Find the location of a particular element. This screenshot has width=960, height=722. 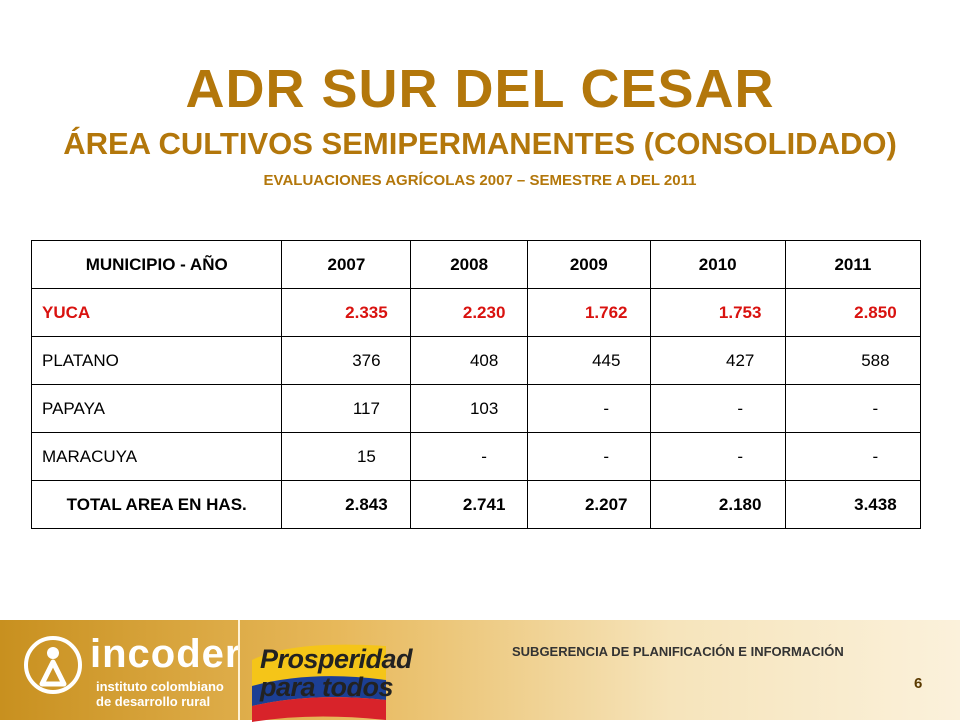

table-header-row: MUNICIPIO - AÑO 2007 2008 2009 2010 2011 is located at coordinates (476, 264).